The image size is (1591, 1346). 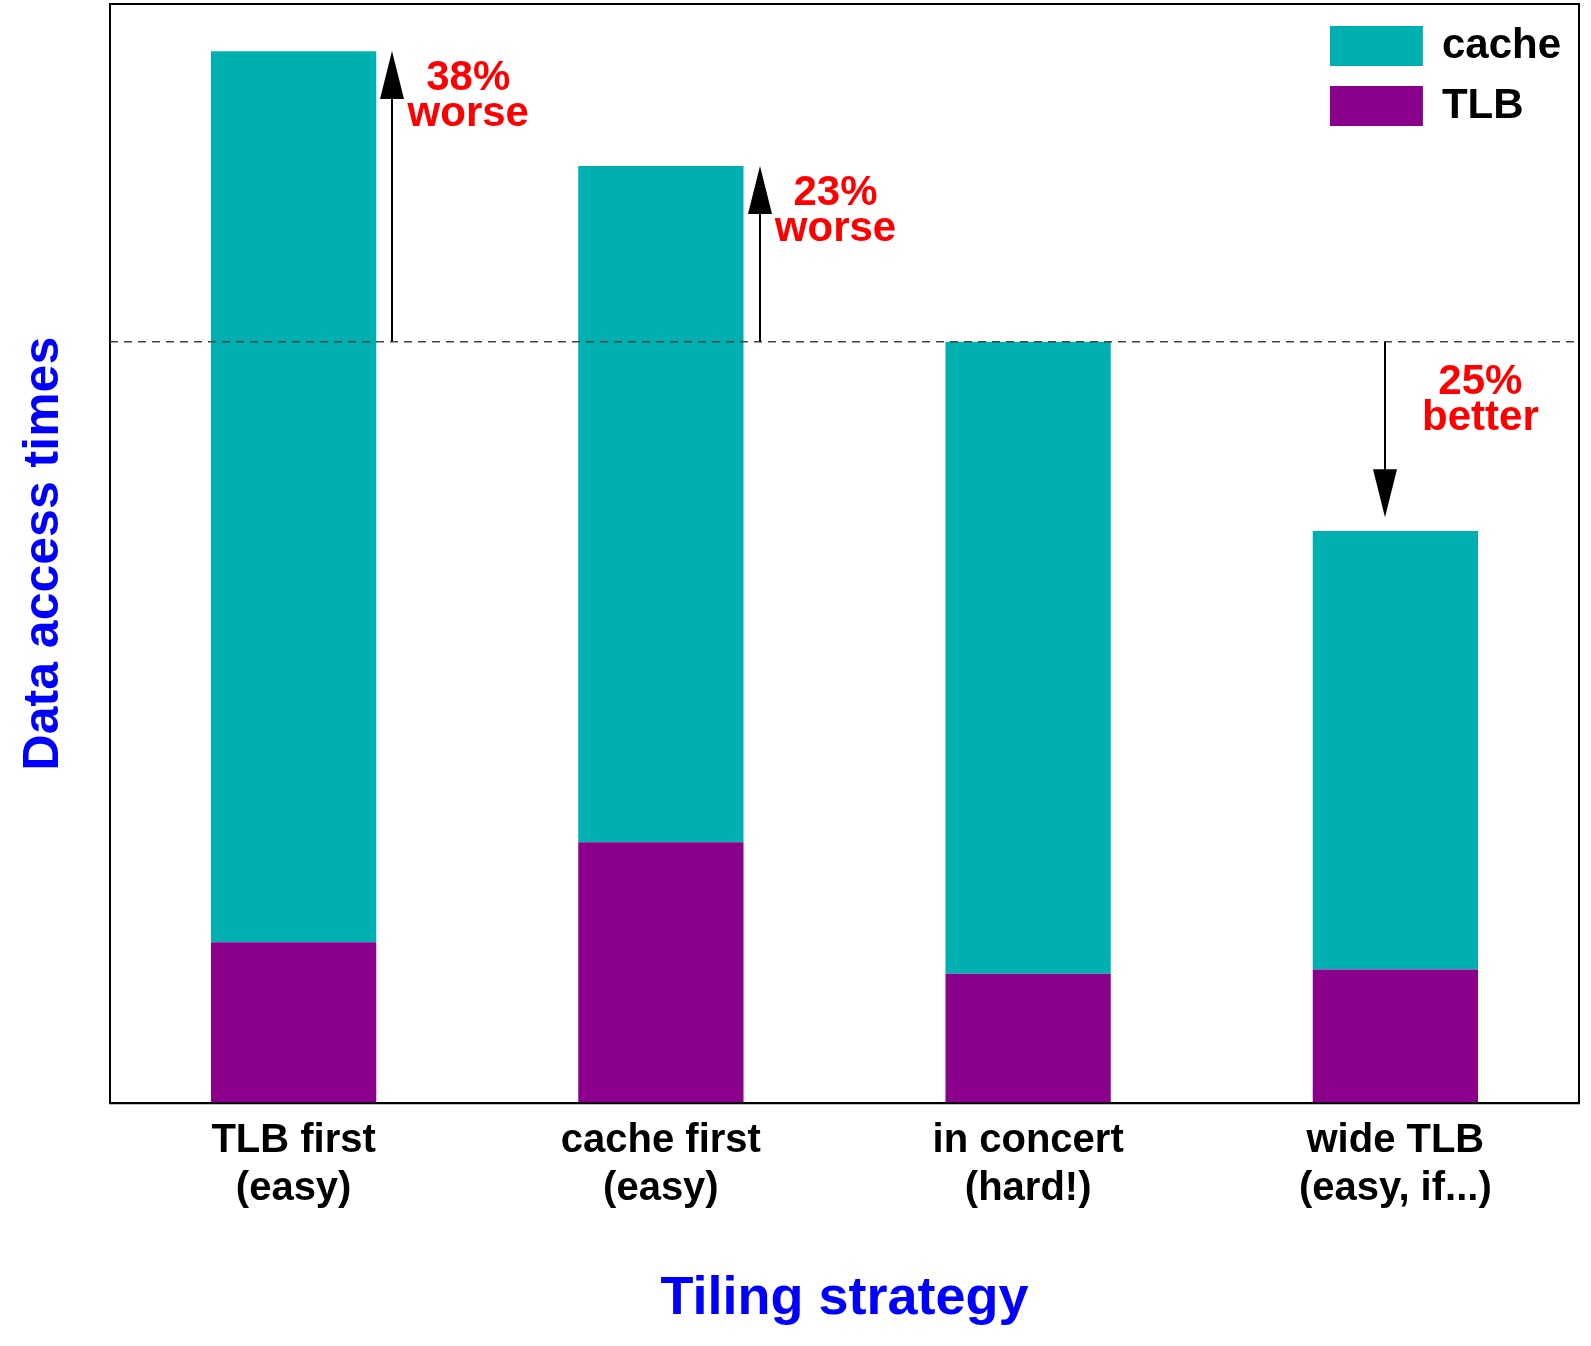 What do you see at coordinates (1482, 103) in the screenshot?
I see `legend-label: TLB` at bounding box center [1482, 103].